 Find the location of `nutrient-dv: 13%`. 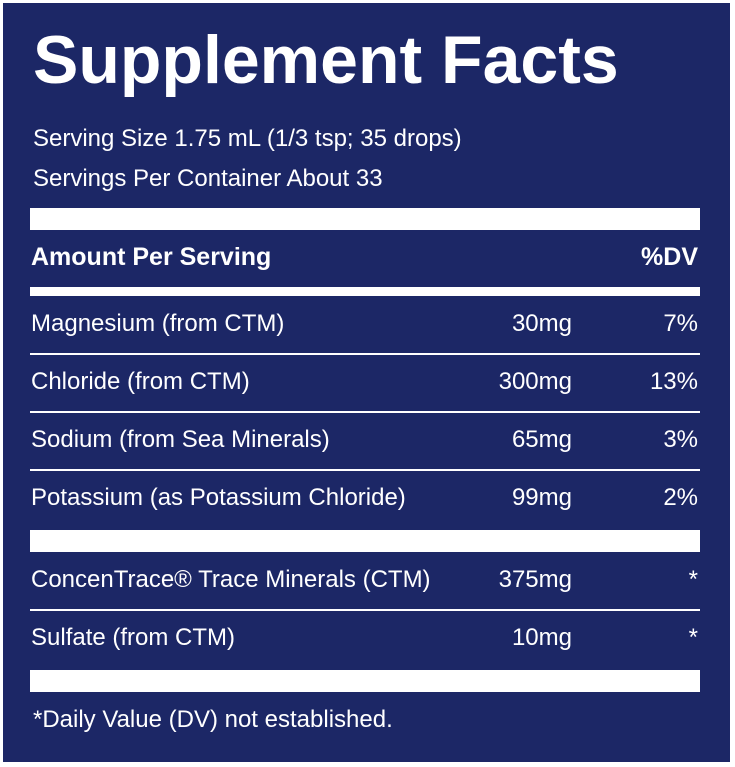

nutrient-dv: 13% is located at coordinates (673, 381).